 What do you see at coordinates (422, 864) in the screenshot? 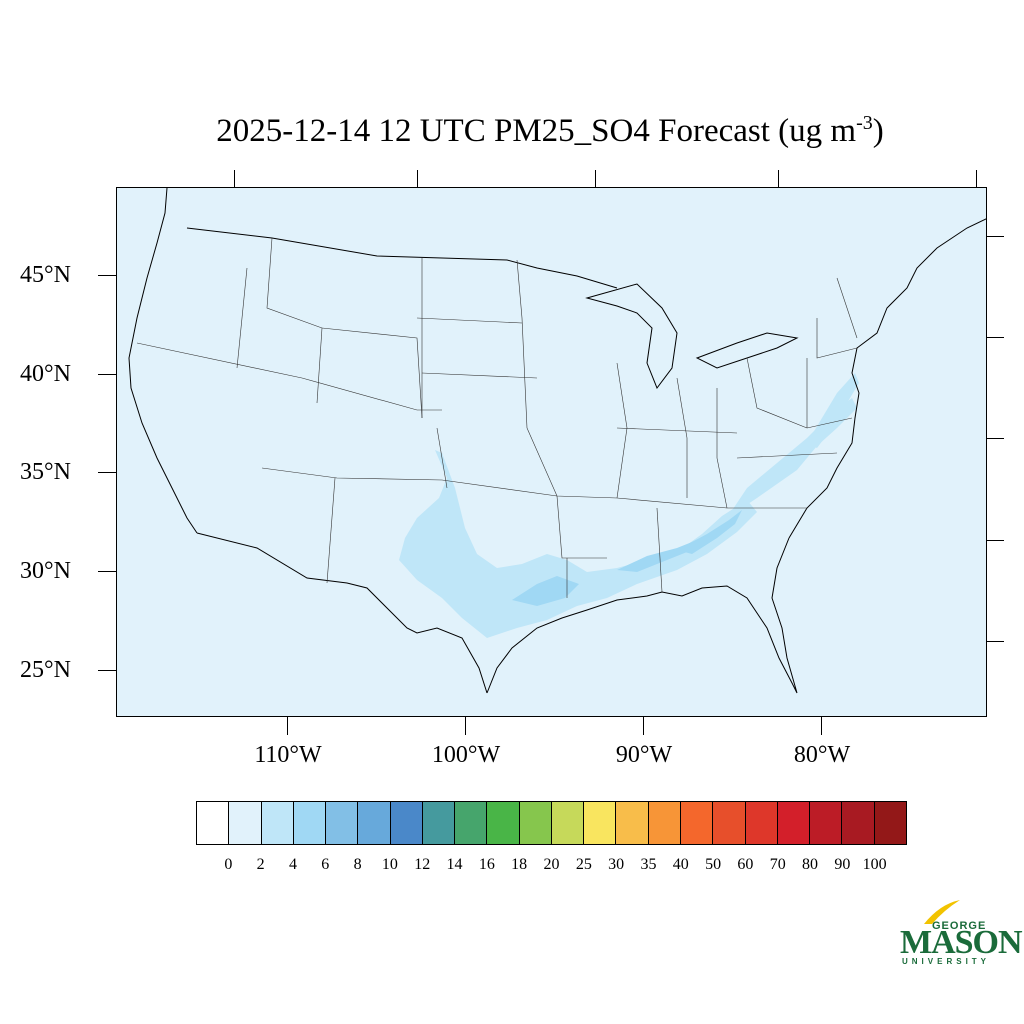
I see `colorbar-label: 12` at bounding box center [422, 864].